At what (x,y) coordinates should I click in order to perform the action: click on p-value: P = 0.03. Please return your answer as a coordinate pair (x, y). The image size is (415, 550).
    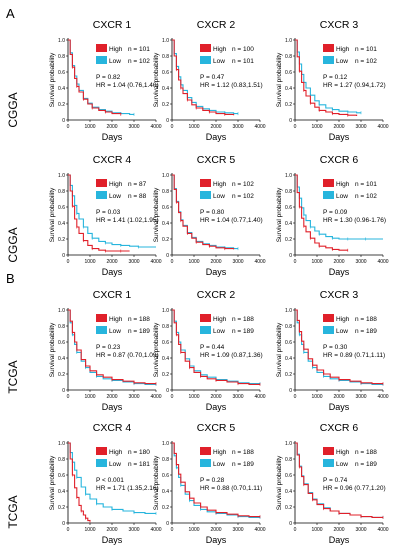
    Looking at the image, I should click on (108, 212).